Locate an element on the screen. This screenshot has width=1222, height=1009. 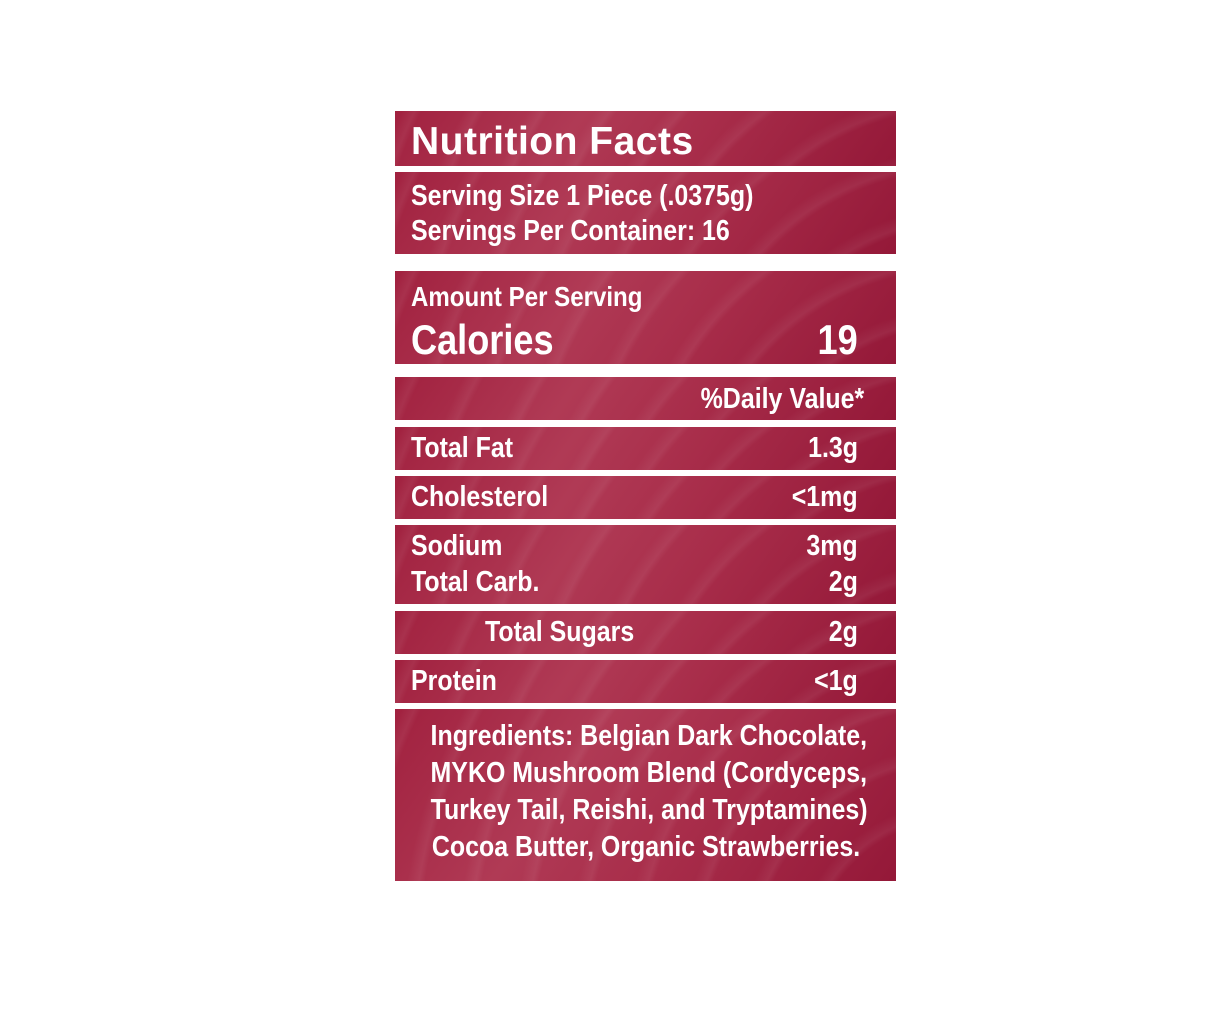
nutrient-row-total-sugars: Total Sugars 2g is located at coordinates (645, 632).